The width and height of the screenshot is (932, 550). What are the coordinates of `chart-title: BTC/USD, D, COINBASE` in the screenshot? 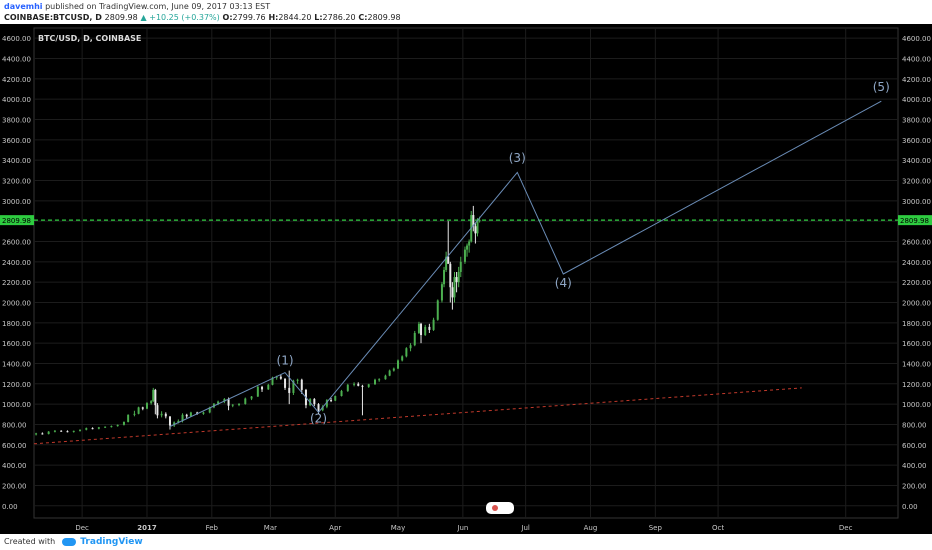 It's located at (89, 38).